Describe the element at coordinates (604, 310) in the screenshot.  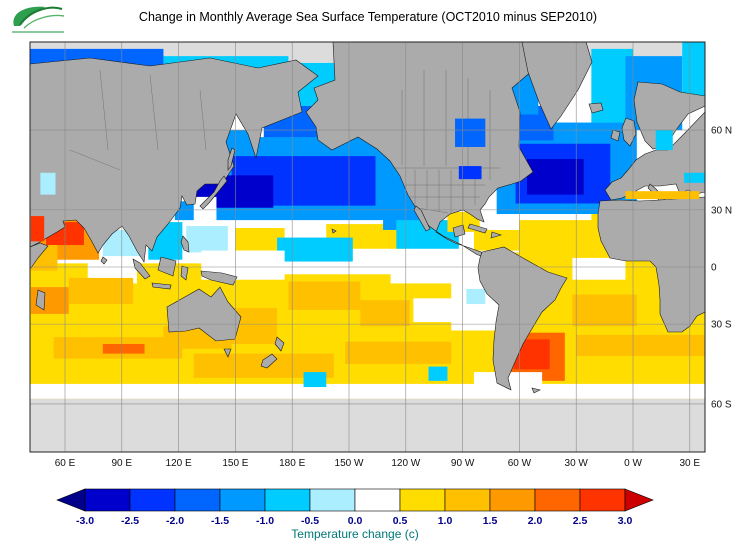
I see `sst-region-brazil-warm` at that location.